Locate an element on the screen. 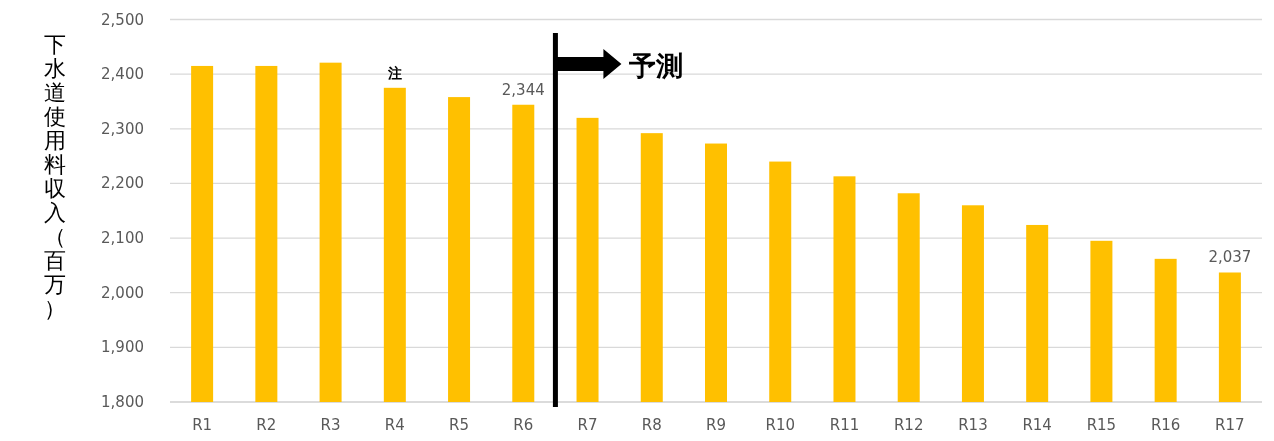 The image size is (1274, 441). x-tick-label: R16 is located at coordinates (1165, 425).